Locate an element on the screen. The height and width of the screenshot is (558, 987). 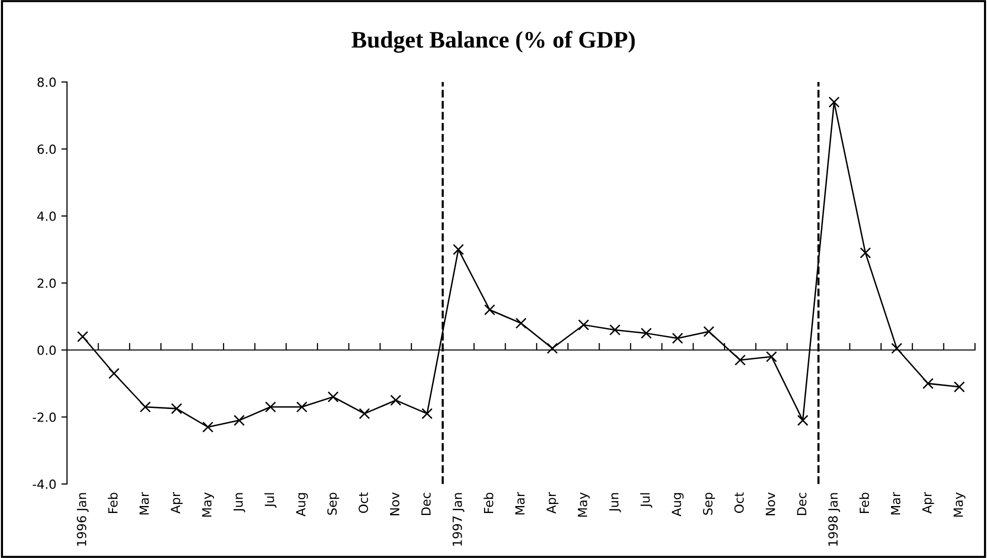
y-tick-label: -2.0 is located at coordinates (44, 417).